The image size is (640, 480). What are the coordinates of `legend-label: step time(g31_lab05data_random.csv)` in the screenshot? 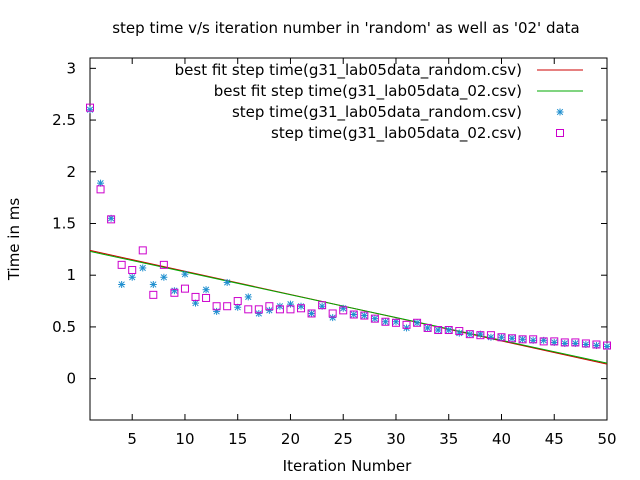 It's located at (377, 112).